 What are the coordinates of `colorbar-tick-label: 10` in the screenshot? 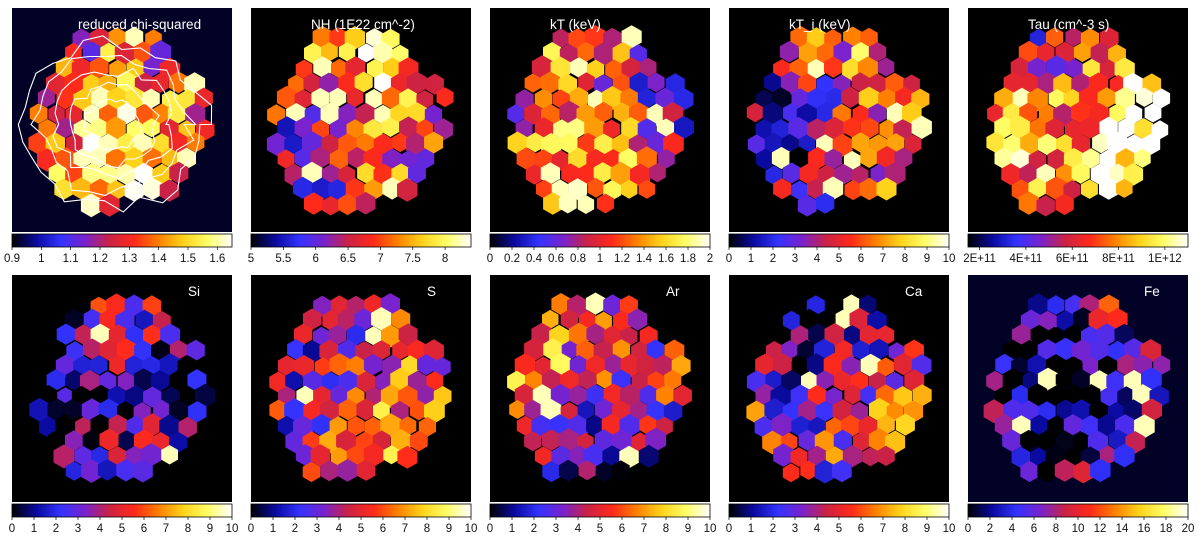 It's located at (949, 529).